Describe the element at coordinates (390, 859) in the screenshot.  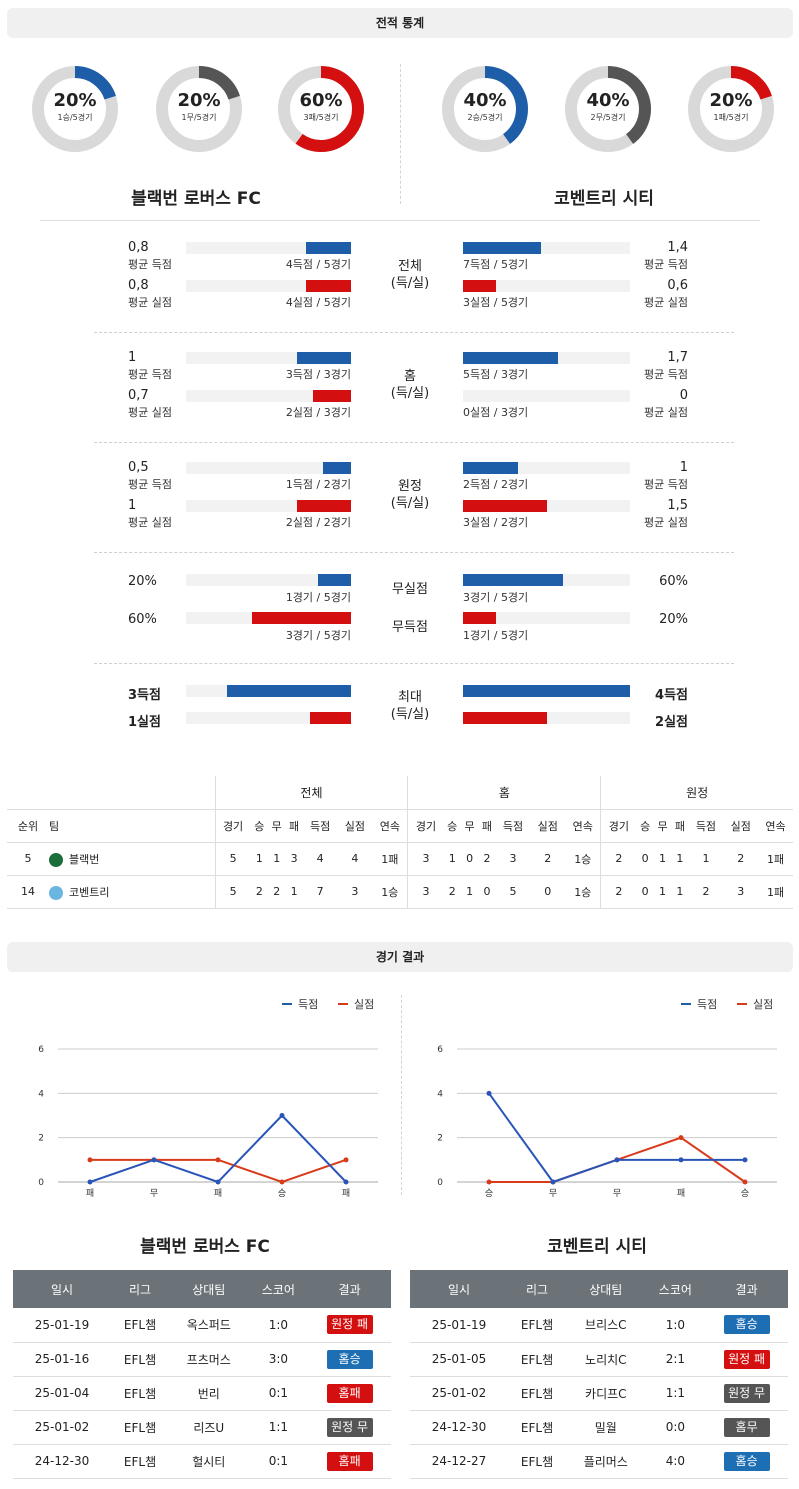
I see `standings-cell-8: 1패` at that location.